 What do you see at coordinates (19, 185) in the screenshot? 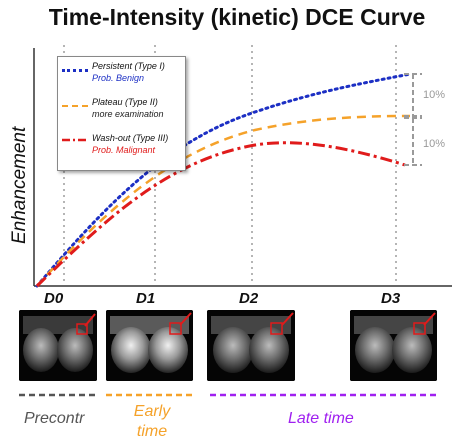
I see `y-axis-label: Enhancement` at bounding box center [19, 185].